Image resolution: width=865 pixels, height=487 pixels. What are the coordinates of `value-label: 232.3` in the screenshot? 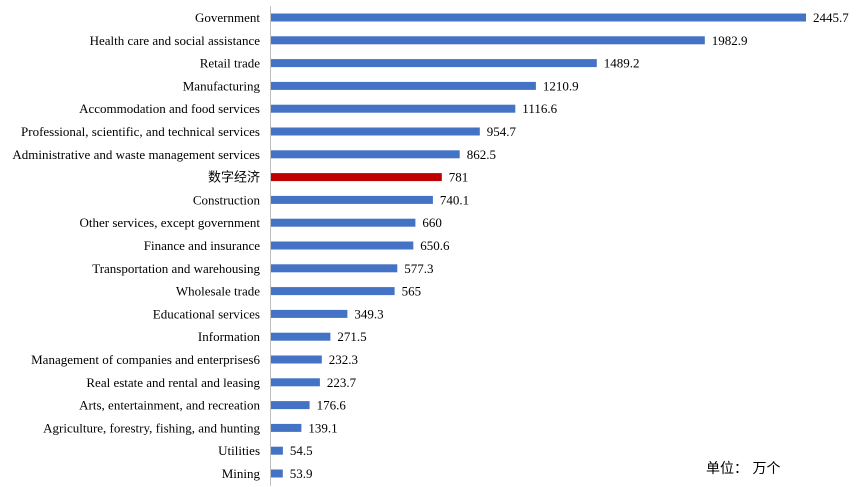 It's located at (343, 359).